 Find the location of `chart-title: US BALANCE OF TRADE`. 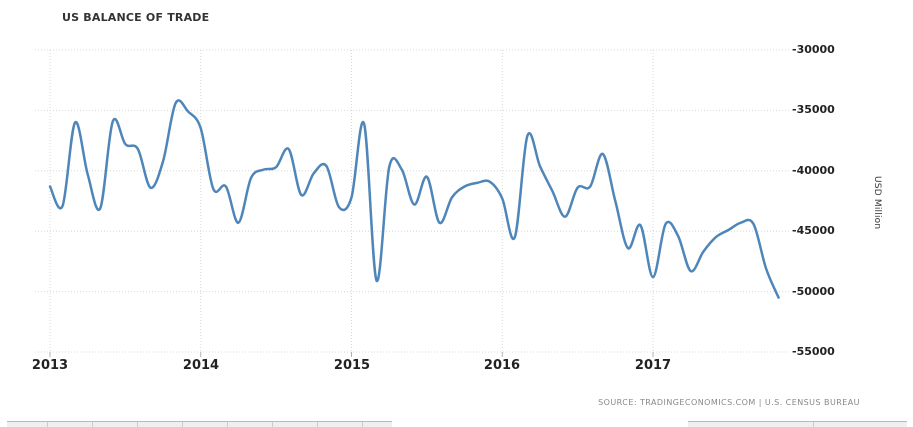

chart-title: US BALANCE OF TRADE is located at coordinates (136, 17).